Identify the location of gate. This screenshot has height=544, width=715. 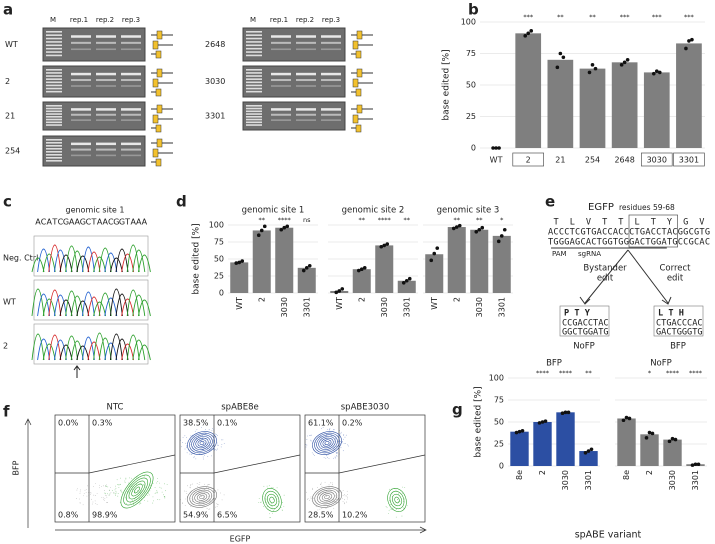
(115, 464).